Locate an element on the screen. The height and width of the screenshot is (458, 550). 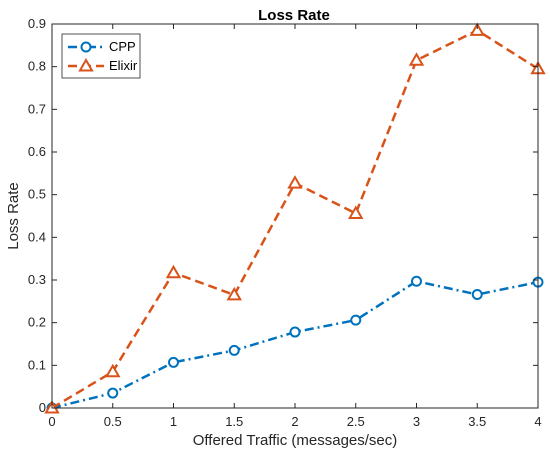
legend-item-cpp: CPP is located at coordinates (102, 46).